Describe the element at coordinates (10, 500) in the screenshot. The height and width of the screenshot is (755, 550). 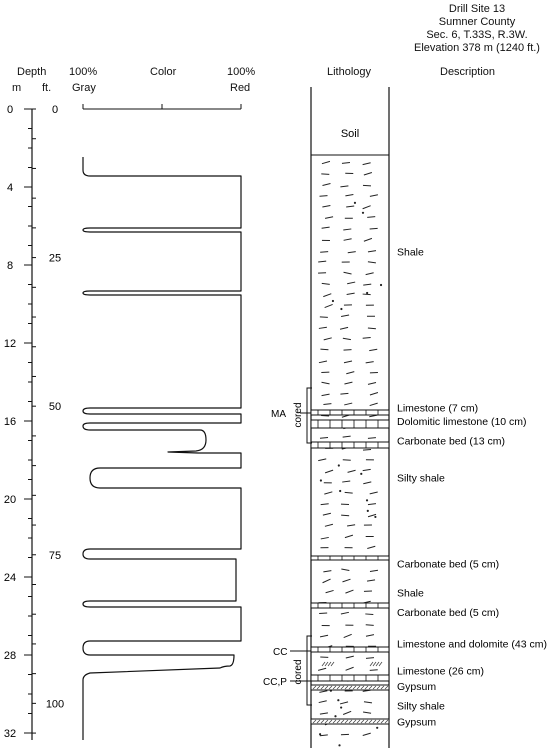
I see `meter-tick-label: 20` at that location.